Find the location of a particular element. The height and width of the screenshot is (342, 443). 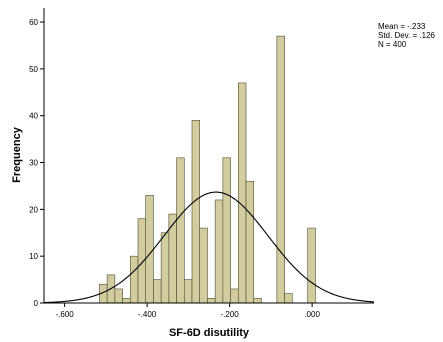

y-tick-label: 0 is located at coordinates (36, 303).